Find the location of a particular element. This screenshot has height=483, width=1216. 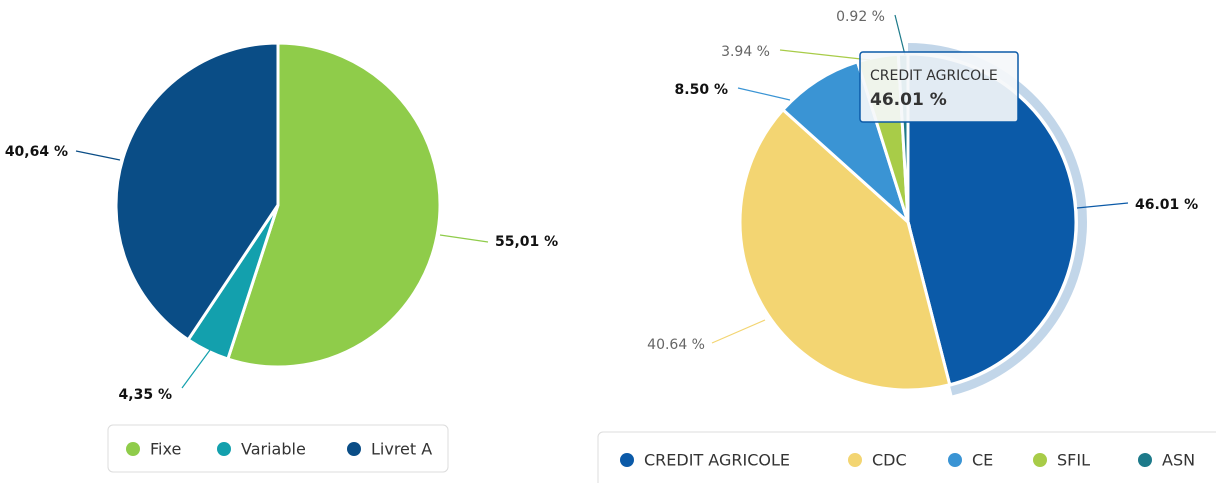

legend-label: ASN is located at coordinates (1178, 460).